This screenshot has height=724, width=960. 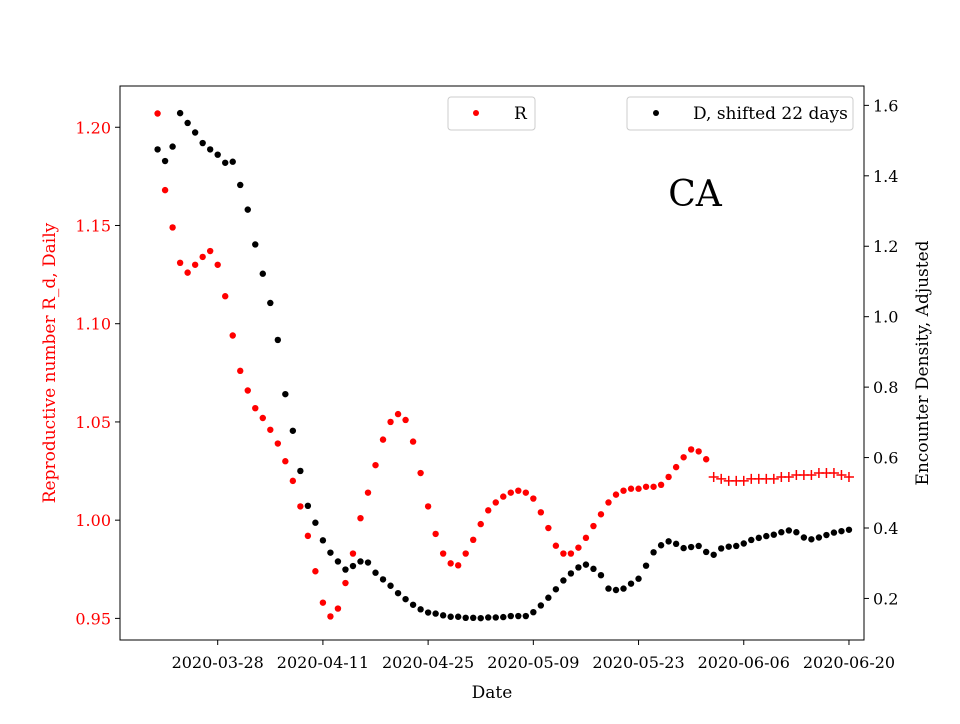 What do you see at coordinates (533, 662) in the screenshot?
I see `x-tick-label: 2020-05-09` at bounding box center [533, 662].